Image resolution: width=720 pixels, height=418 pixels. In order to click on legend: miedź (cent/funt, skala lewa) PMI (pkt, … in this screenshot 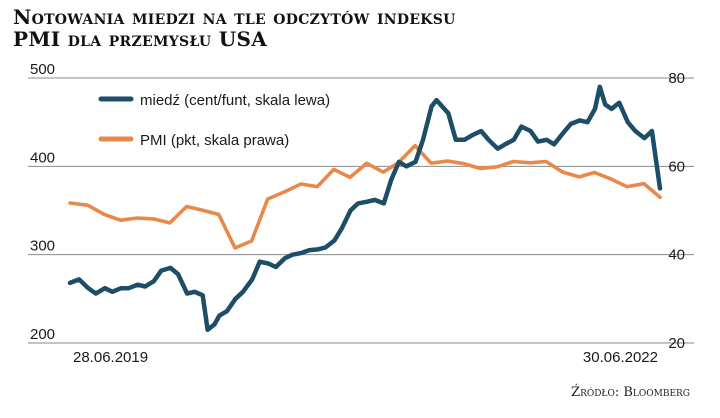, I will do `click(214, 120)`.